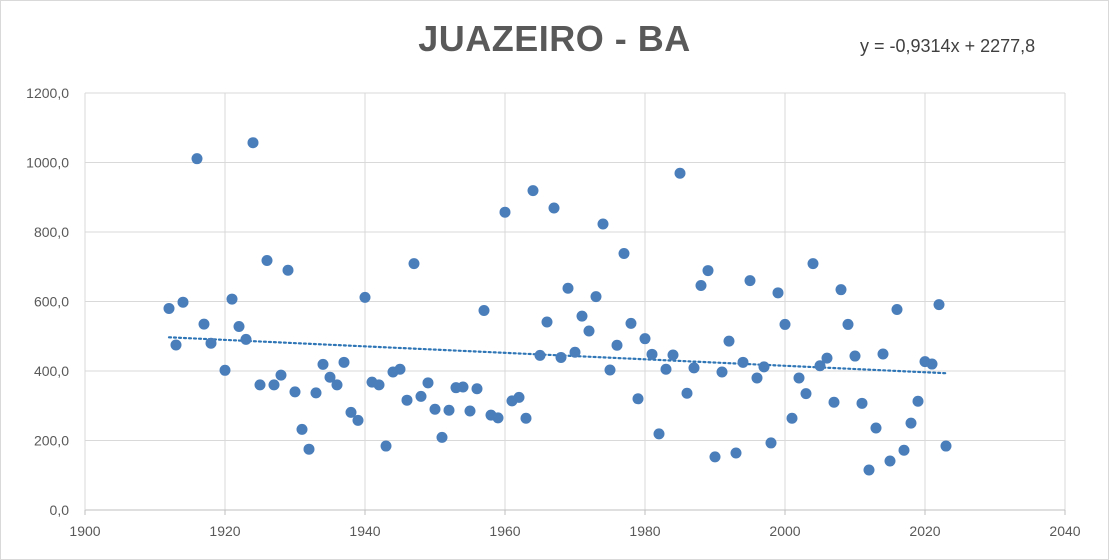 The image size is (1109, 560). Describe the element at coordinates (364, 531) in the screenshot. I see `x-tick-label: 1940` at that location.